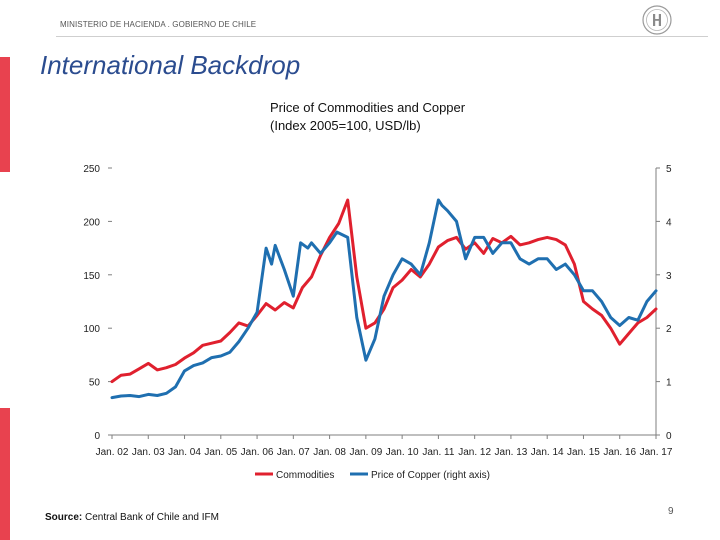  Describe the element at coordinates (365, 452) in the screenshot. I see `x-tick-label: Jan. 09` at that location.